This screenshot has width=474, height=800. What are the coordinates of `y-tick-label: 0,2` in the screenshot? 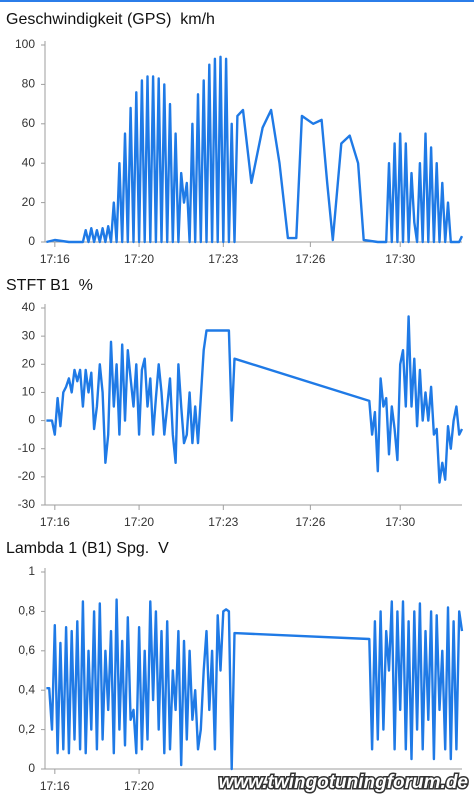 It's located at (26, 729).